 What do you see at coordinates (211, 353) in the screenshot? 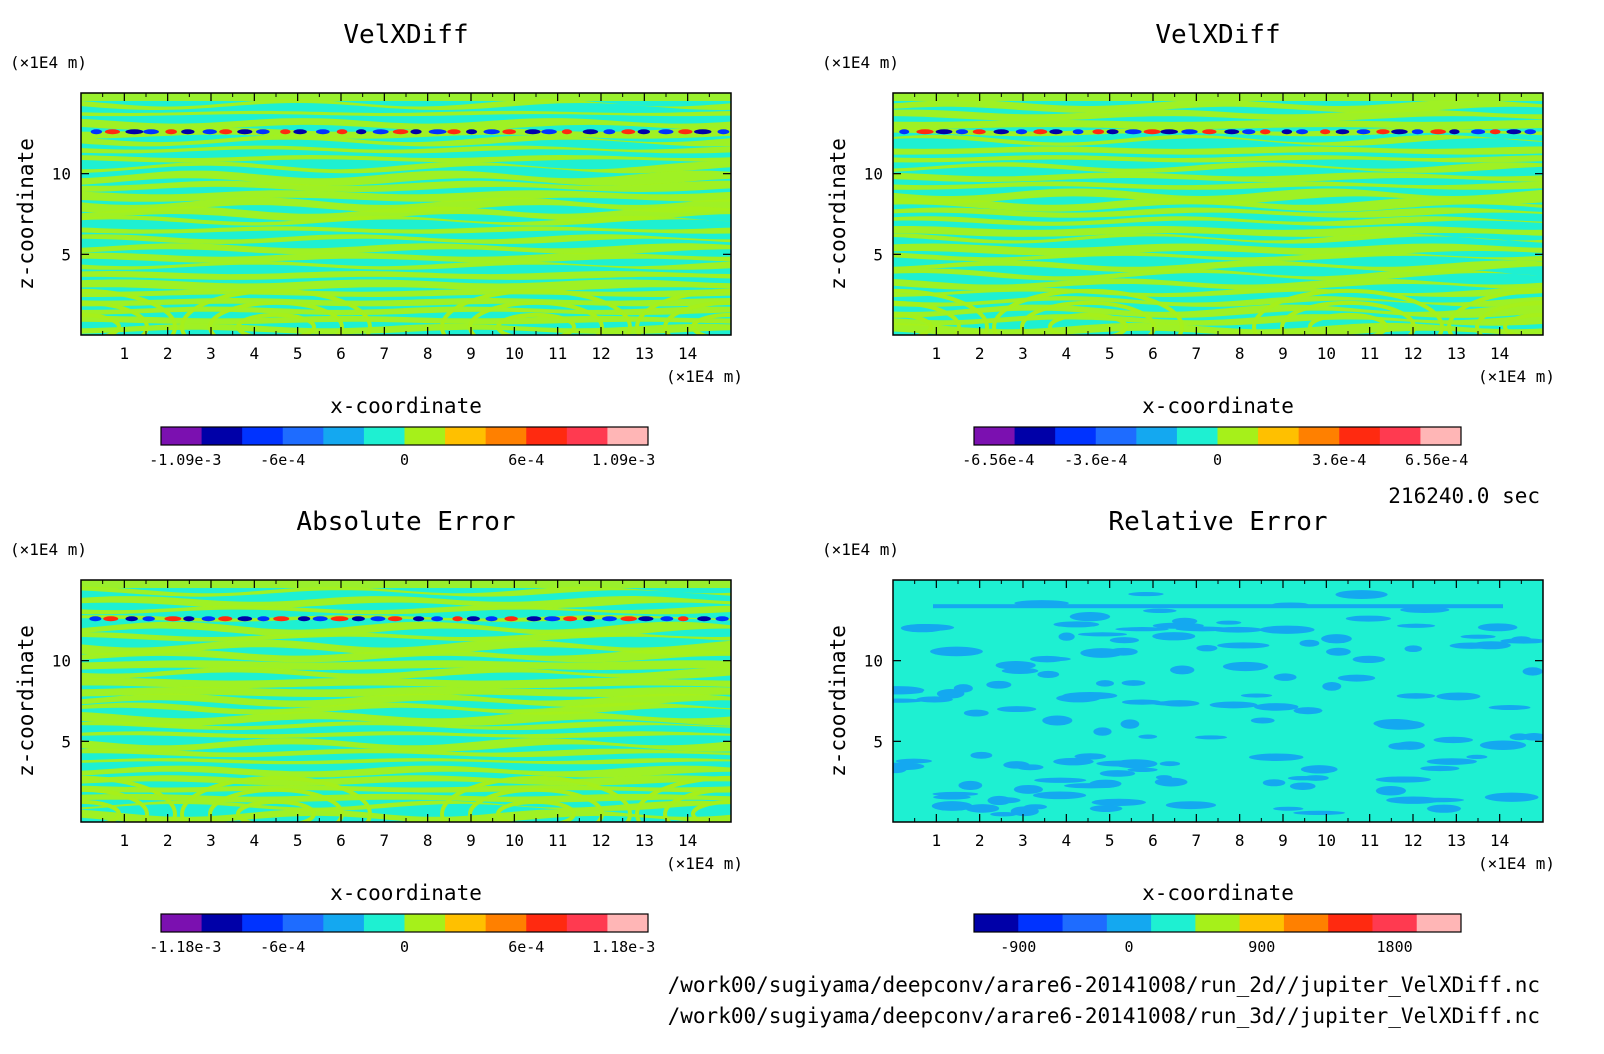
I see `x-tick-label: 3` at bounding box center [211, 353].